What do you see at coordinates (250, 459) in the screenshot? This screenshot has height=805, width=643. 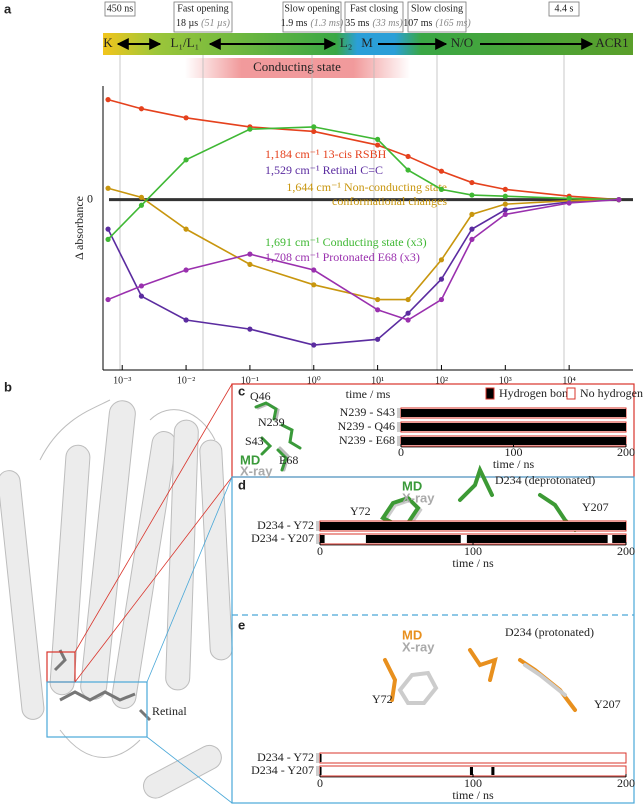 I see `md-label: MD` at bounding box center [250, 459].